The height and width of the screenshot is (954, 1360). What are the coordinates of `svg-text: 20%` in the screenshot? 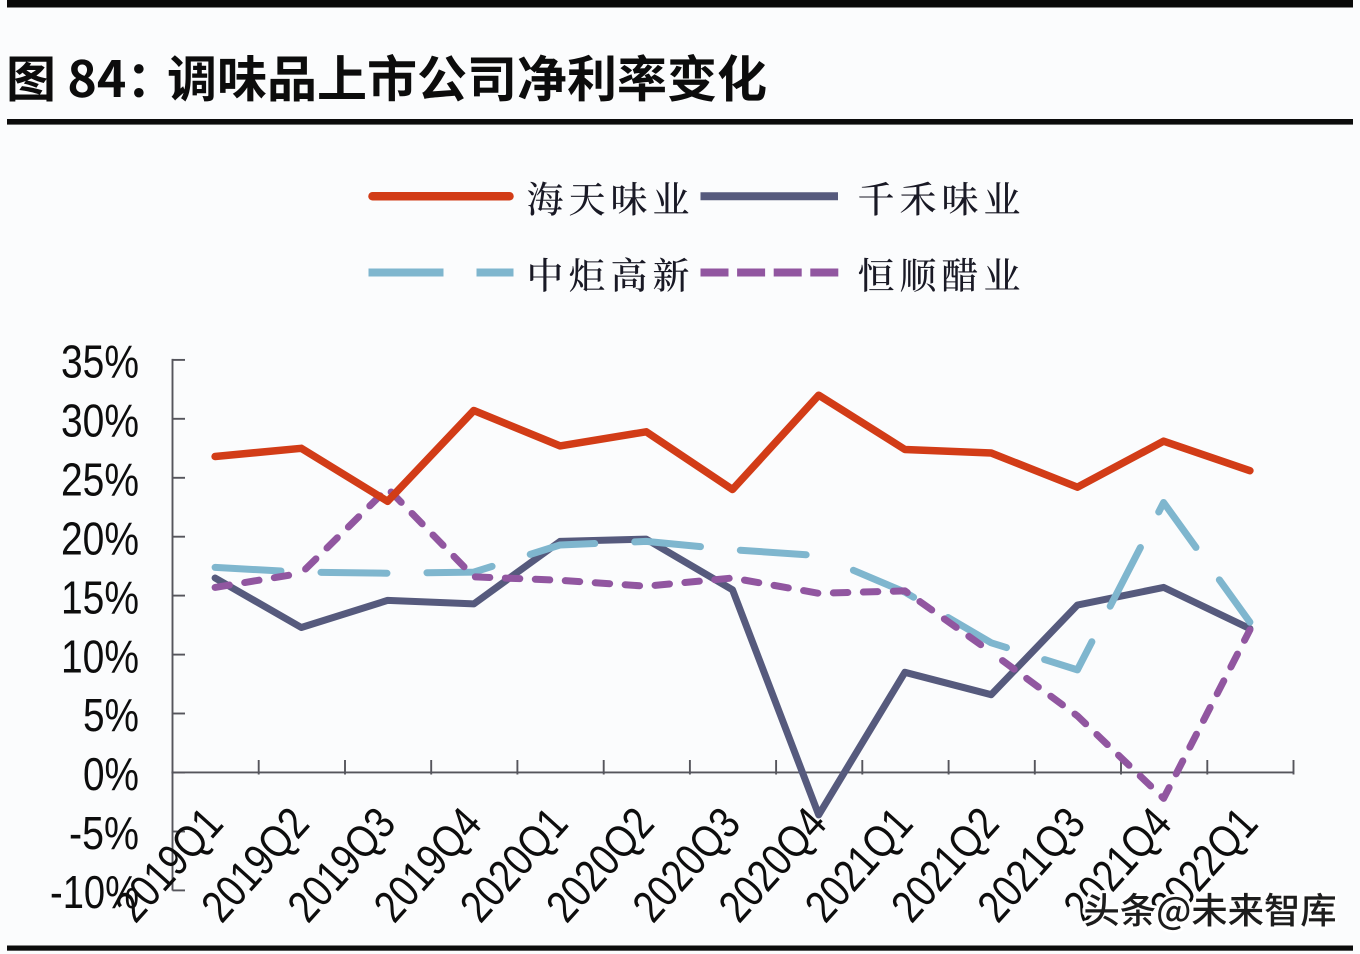 It's located at (100, 538).